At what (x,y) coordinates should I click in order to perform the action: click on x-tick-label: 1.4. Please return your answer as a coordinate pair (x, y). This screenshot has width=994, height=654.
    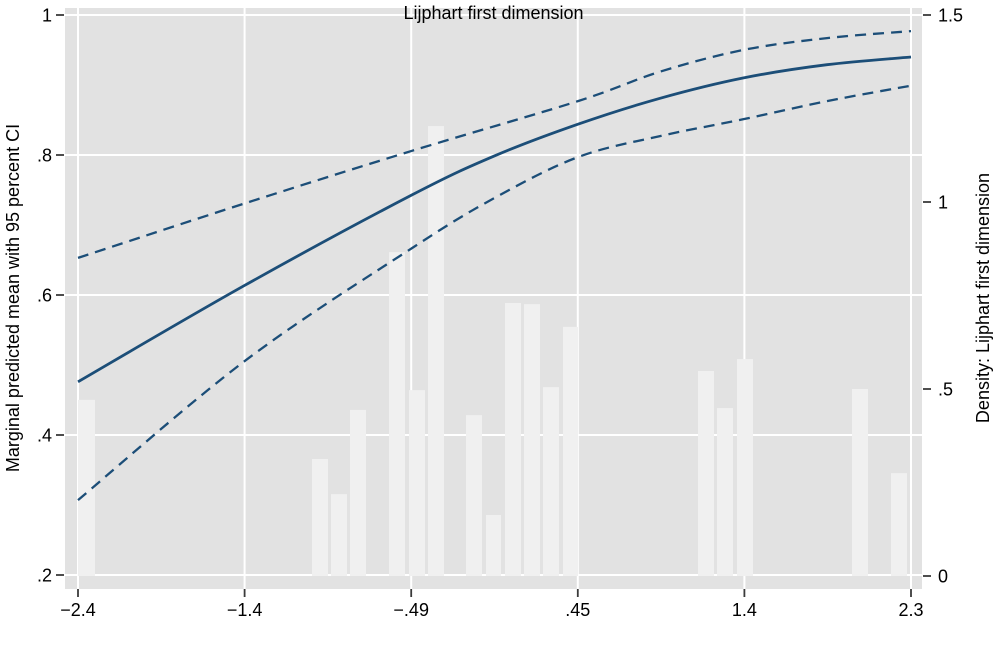
    Looking at the image, I should click on (744, 610).